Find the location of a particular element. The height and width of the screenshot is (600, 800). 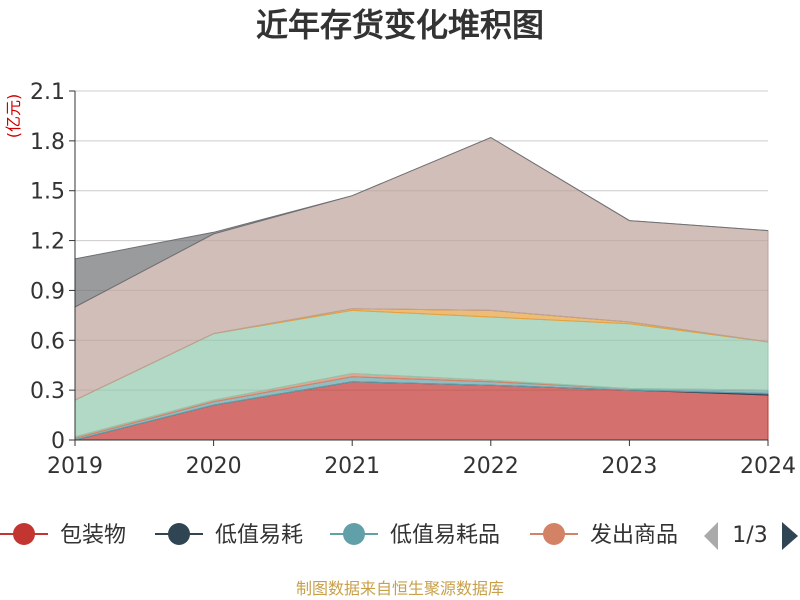

x-tick-label: 2023 is located at coordinates (629, 466).